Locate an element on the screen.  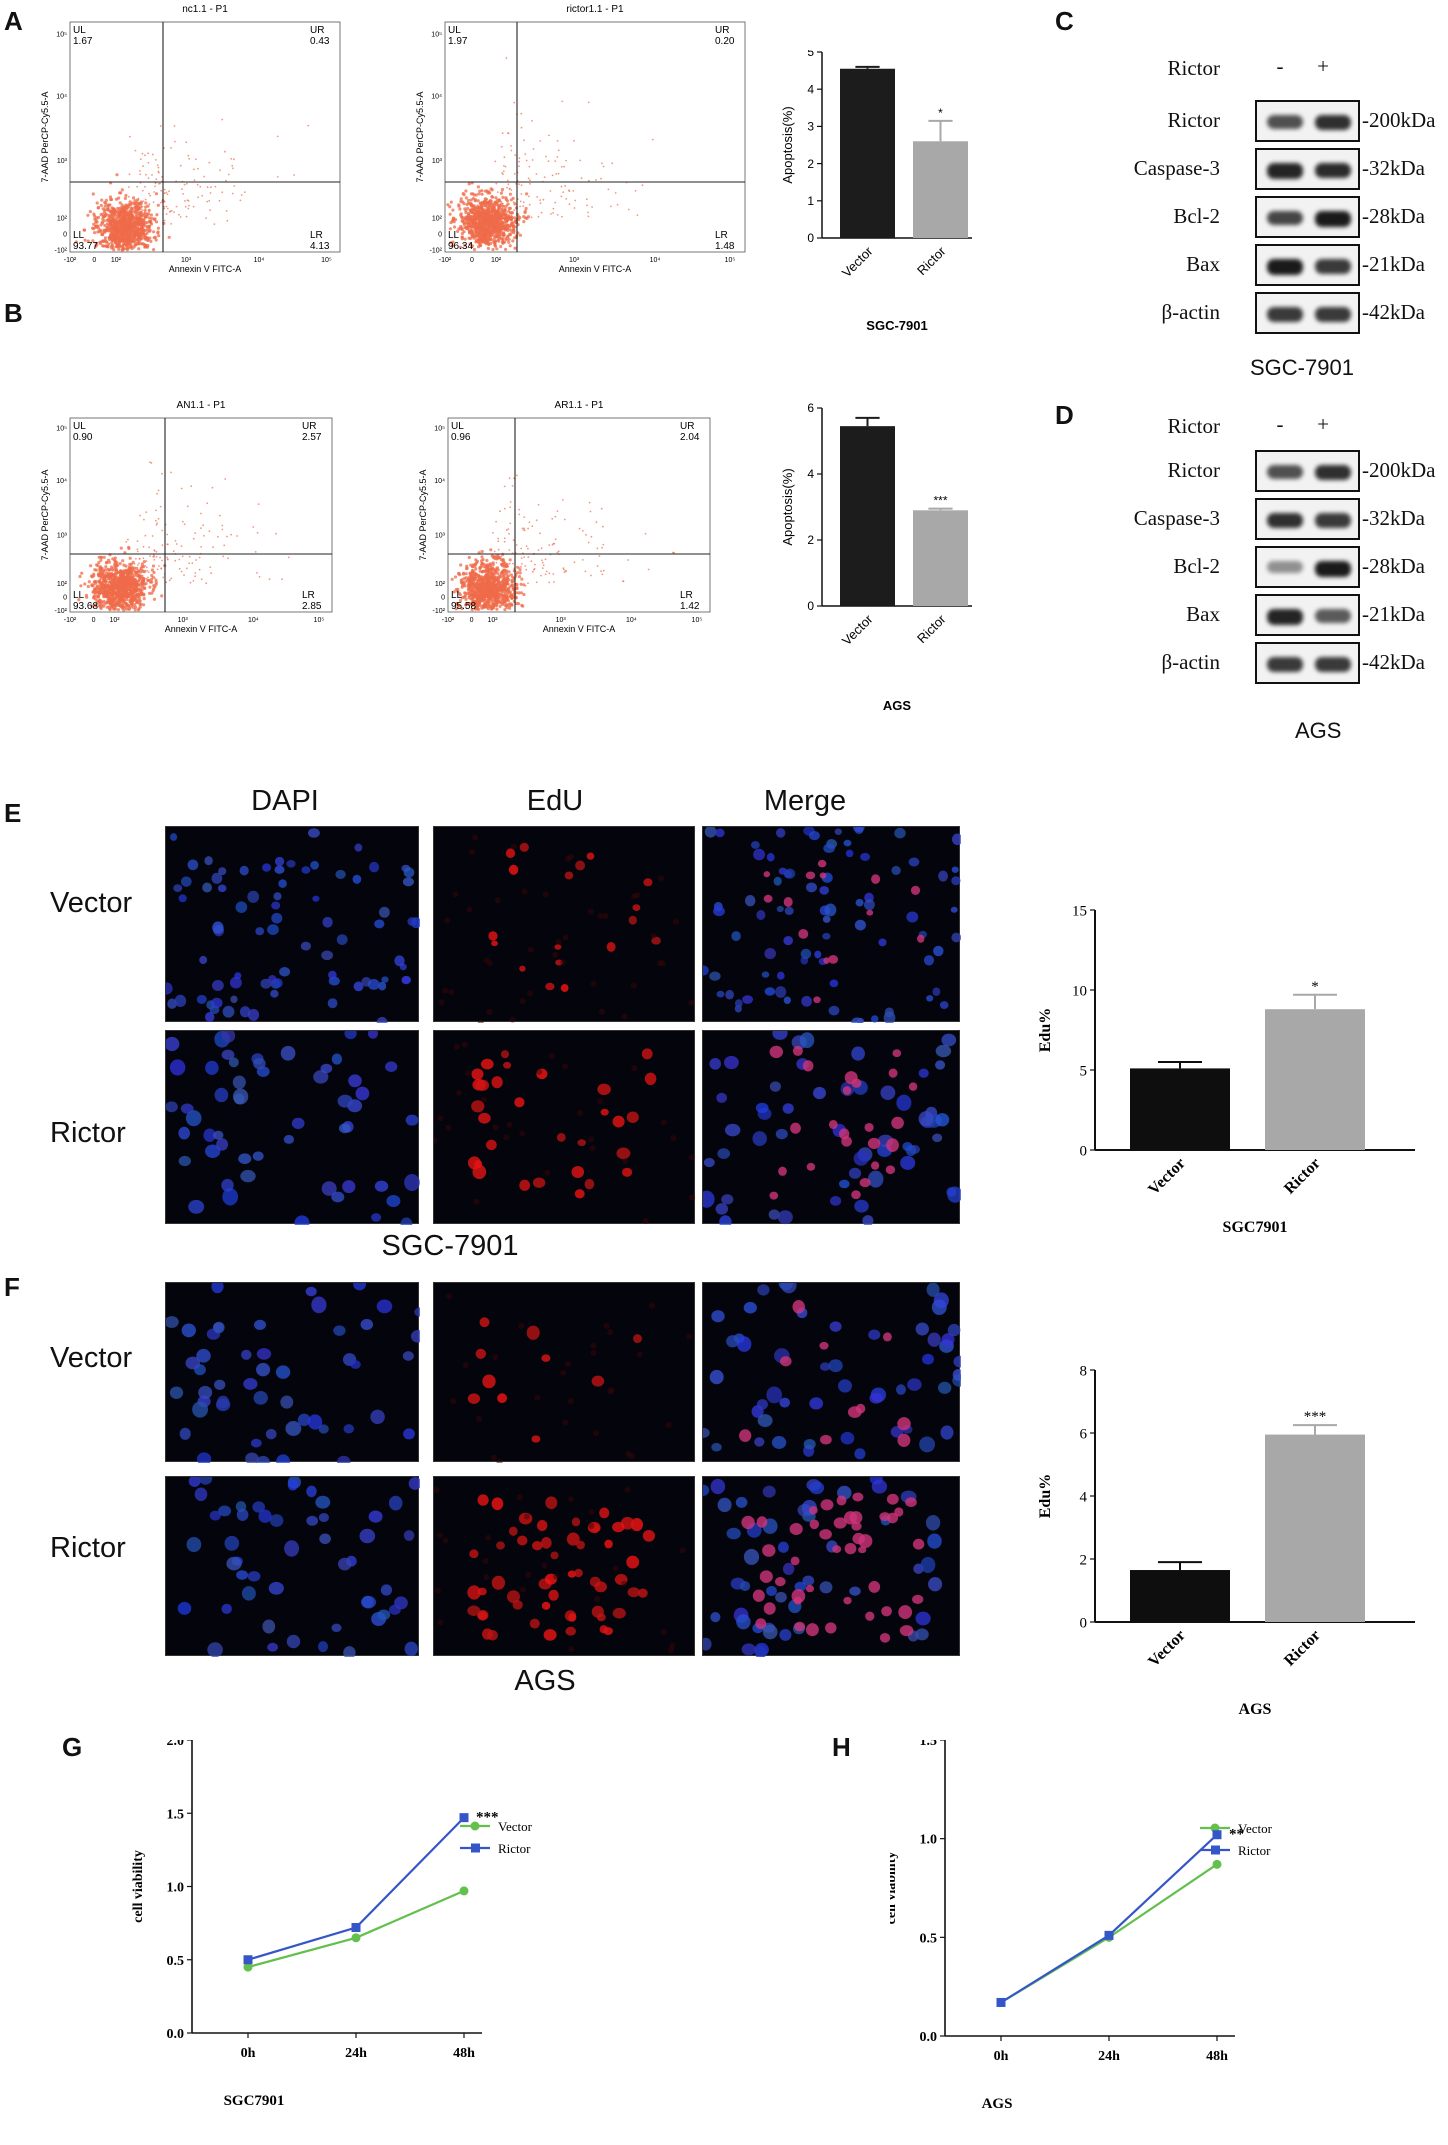
chart-B-ylabel: Apoptosis(%) is located at coordinates (787, 506).